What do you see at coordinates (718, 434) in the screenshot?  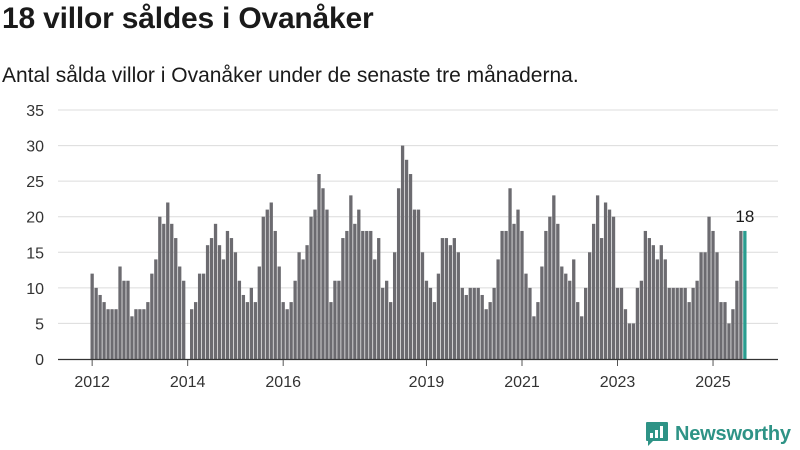 I see `newsworthy-logo: Newsworthy` at bounding box center [718, 434].